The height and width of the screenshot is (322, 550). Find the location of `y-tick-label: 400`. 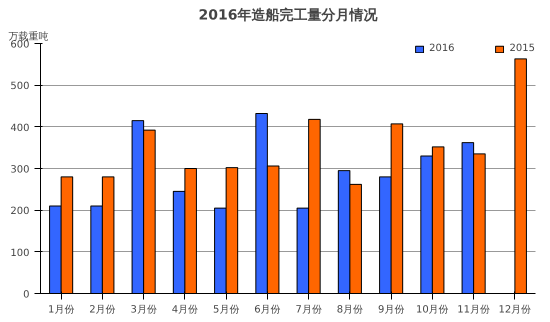

y-tick-label: 400 is located at coordinates (20, 128).